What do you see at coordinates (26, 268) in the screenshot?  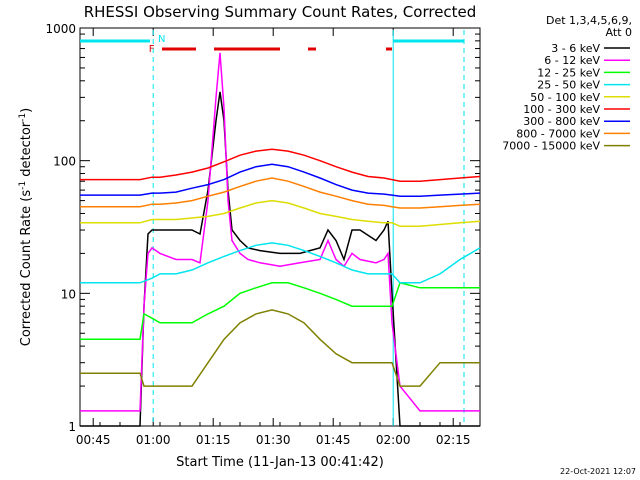 I see `y-axis-label-main: Corrected Count Rate (s` at bounding box center [26, 268].